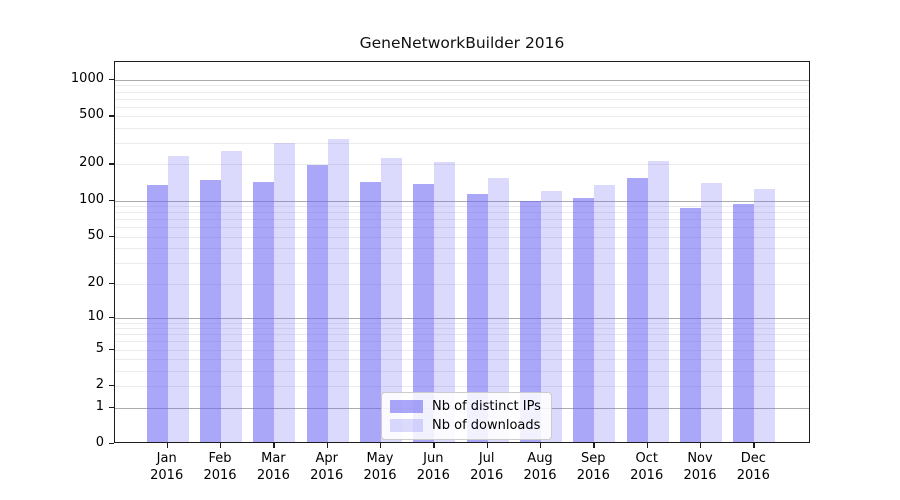 This screenshot has width=900, height=500. What do you see at coordinates (647, 445) in the screenshot?
I see `xtick-mark-oct` at bounding box center [647, 445].